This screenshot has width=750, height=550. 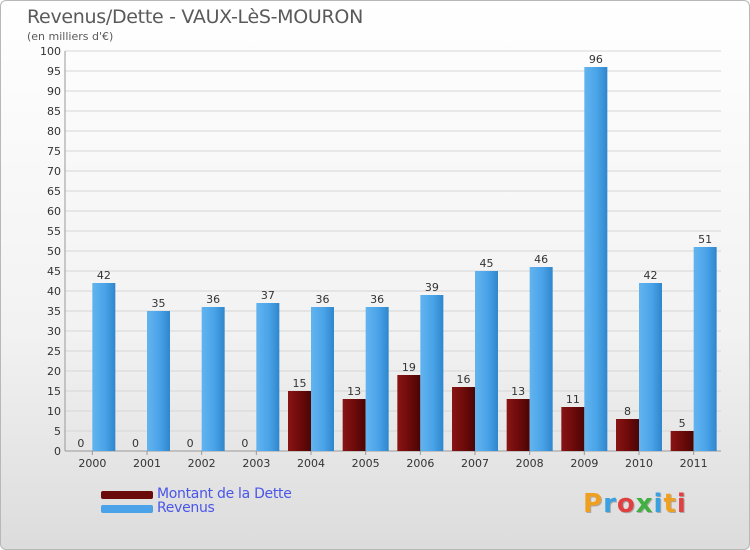 I want to click on legend-label-revenus: Revenus, so click(x=186, y=508).